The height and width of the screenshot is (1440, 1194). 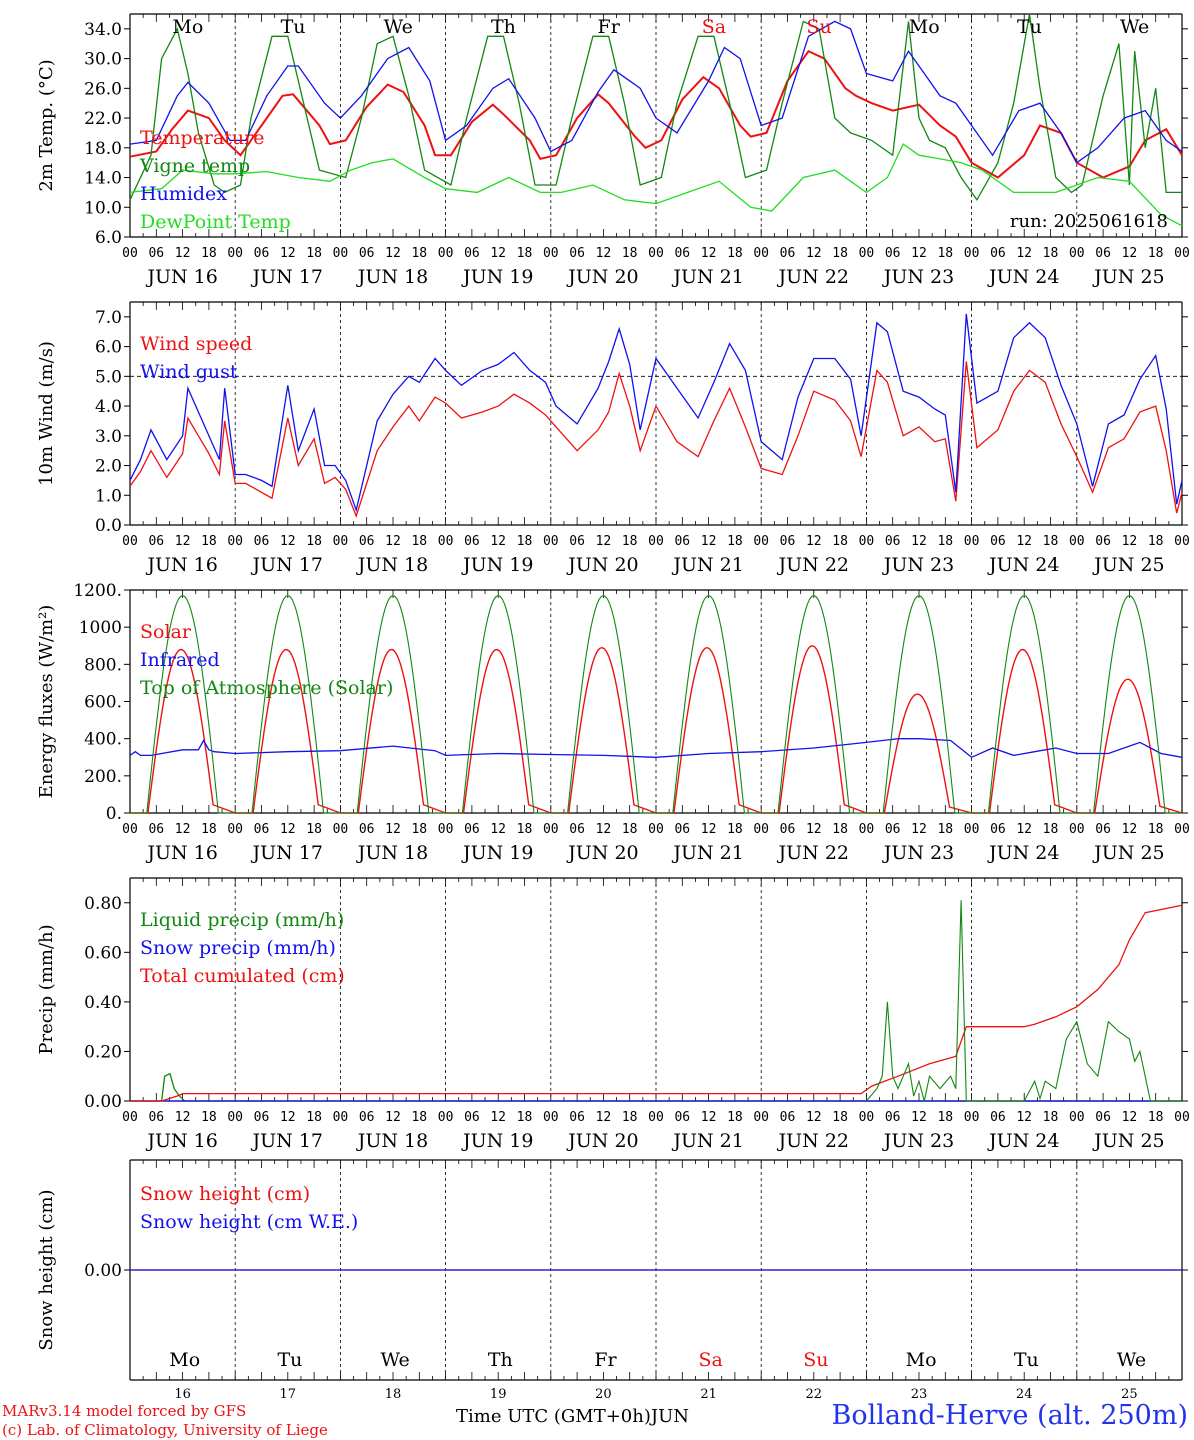 I want to click on y-tick-label: 14.0, so click(x=103, y=179).